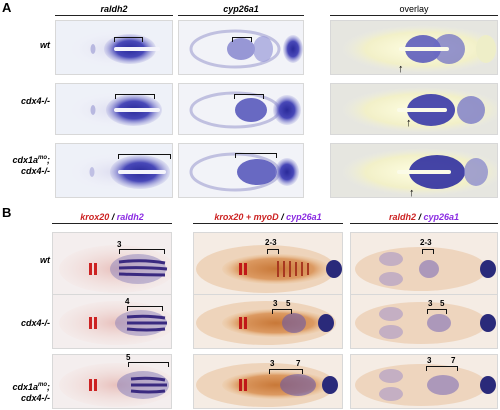 The image size is (500, 410). Describe the element at coordinates (128, 39) in the screenshot. I see `bracket-a-r1-raldh2` at that location.